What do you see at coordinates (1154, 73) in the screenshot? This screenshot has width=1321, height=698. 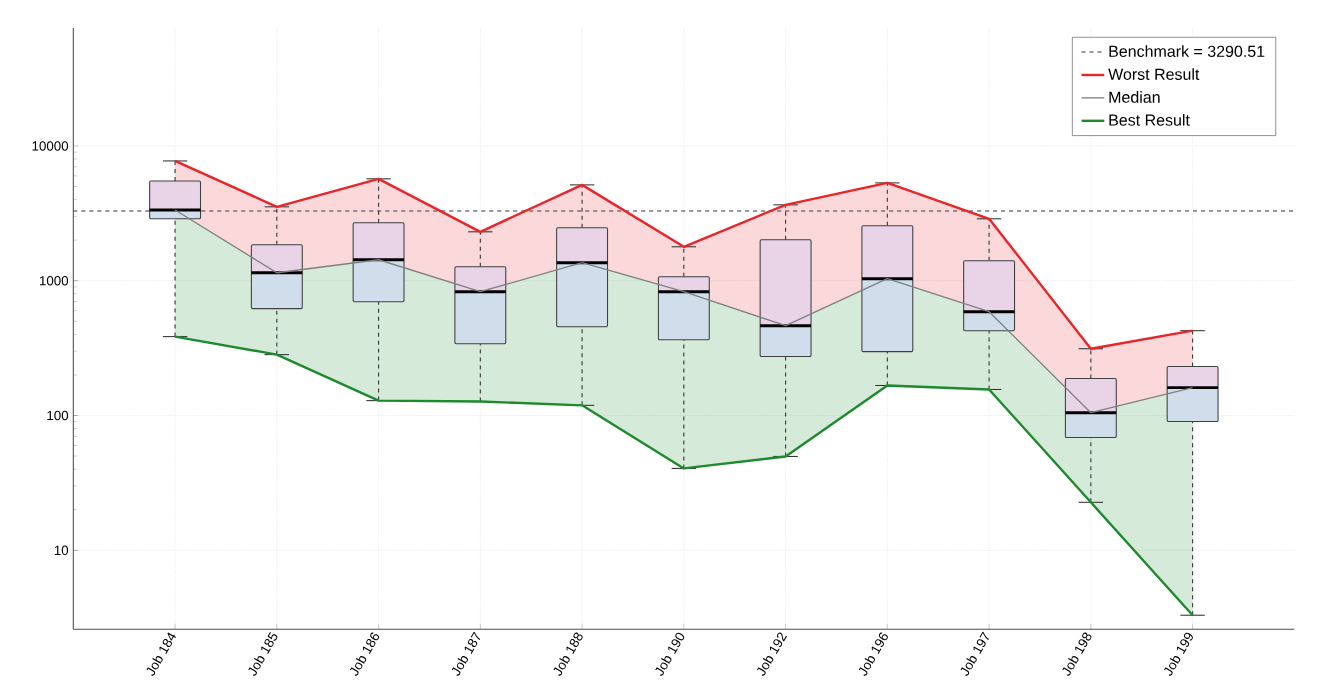 I see `legend-label: Worst Result` at bounding box center [1154, 73].